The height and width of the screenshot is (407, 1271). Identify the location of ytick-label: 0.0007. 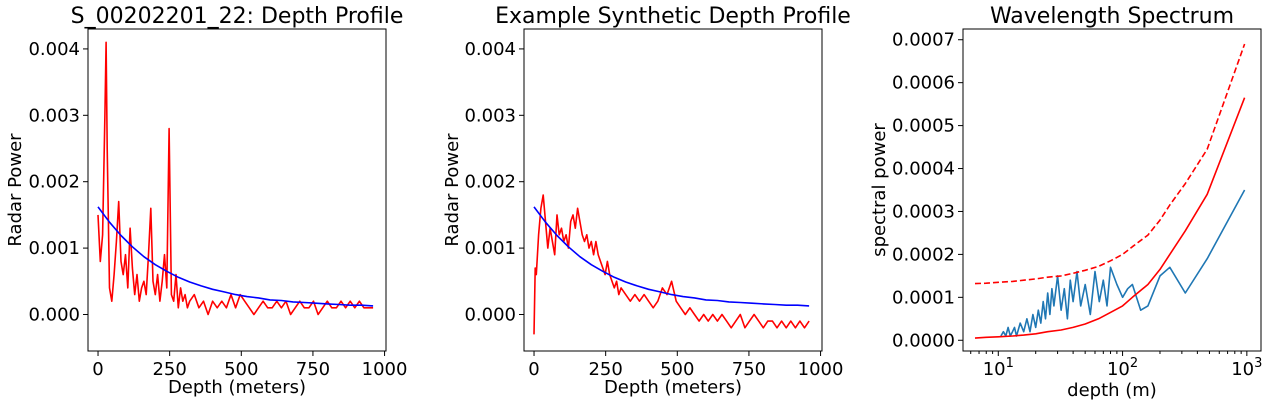
(923, 40).